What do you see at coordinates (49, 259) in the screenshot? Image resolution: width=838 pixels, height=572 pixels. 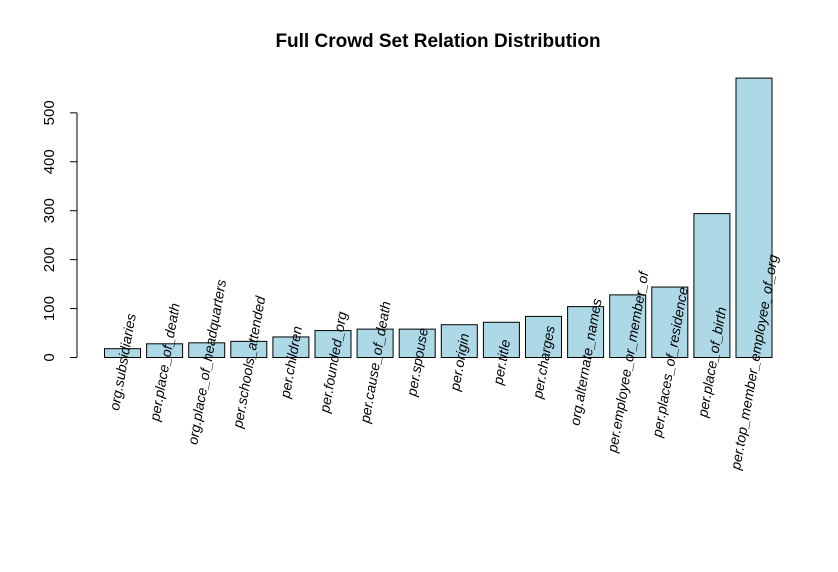 I see `y-tick-label: 200` at bounding box center [49, 259].